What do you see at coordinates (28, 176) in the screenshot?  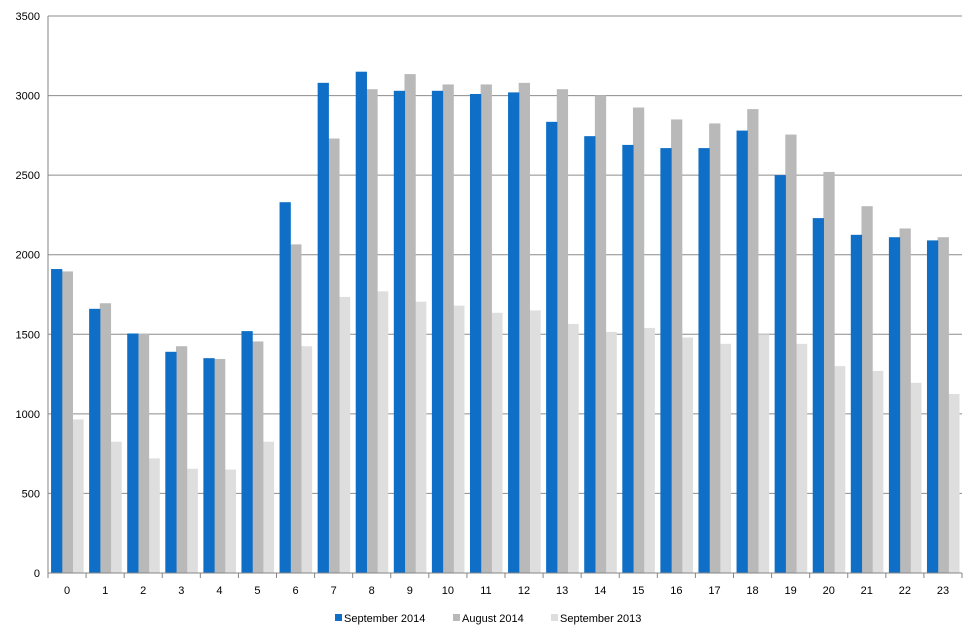 I see `y-tick-label: 2500` at bounding box center [28, 176].